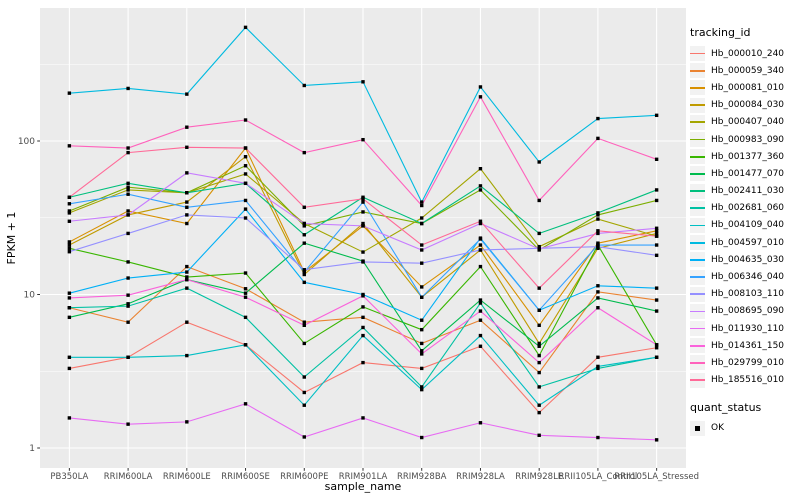  What do you see at coordinates (748, 70) in the screenshot?
I see `legend-item-label: Hb_000059_340` at bounding box center [748, 70].